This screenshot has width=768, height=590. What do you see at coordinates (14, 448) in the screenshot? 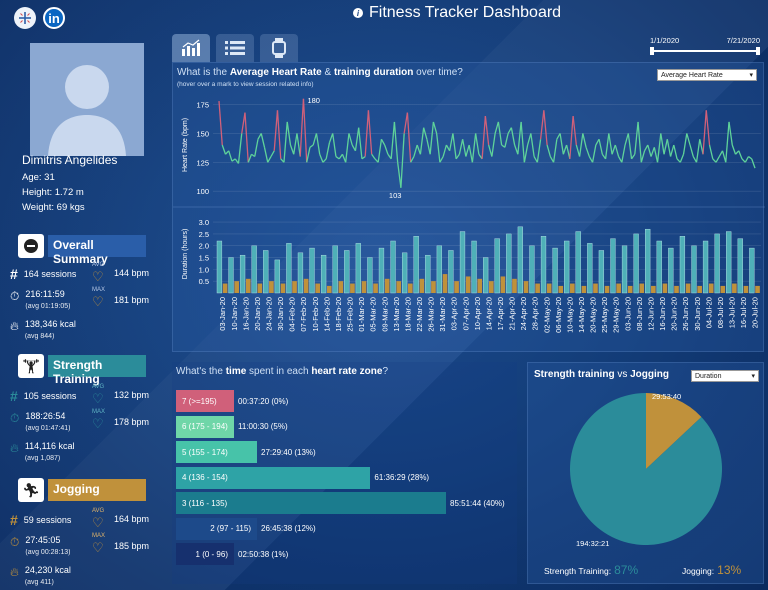
I see `flame-icon: 🔥︎` at bounding box center [14, 448].